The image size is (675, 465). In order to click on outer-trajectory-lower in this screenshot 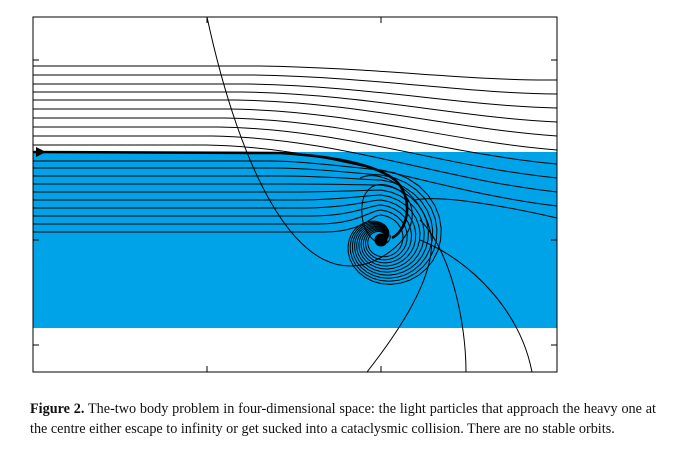, I will do `click(395, 273)`.